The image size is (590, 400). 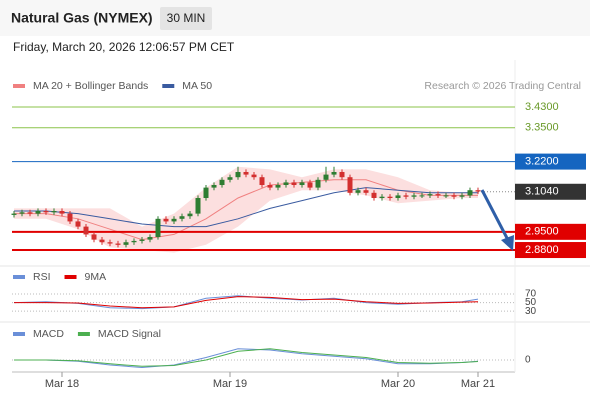 What do you see at coordinates (502, 86) in the screenshot?
I see `credit: Research © 2026 Trading Central` at bounding box center [502, 86].